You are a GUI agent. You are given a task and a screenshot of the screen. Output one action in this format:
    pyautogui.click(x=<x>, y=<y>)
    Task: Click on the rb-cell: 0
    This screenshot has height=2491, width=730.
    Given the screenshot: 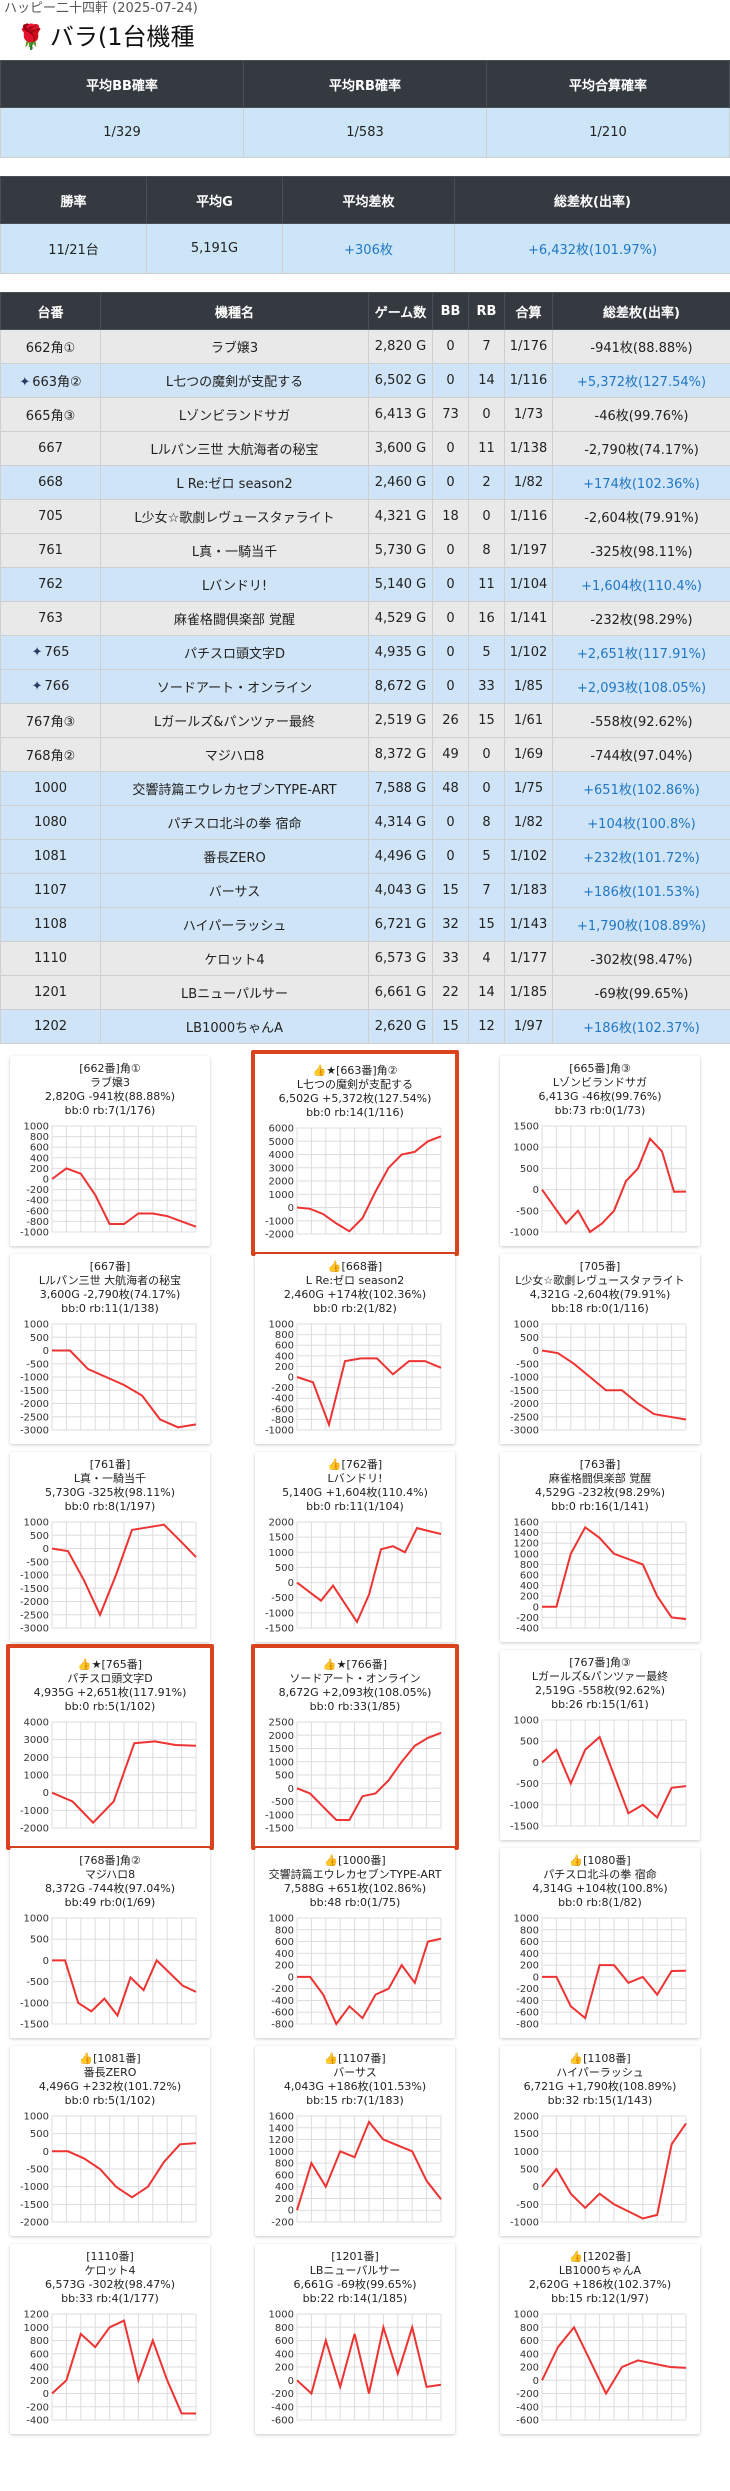 What is the action you would take?
    pyautogui.click(x=487, y=789)
    